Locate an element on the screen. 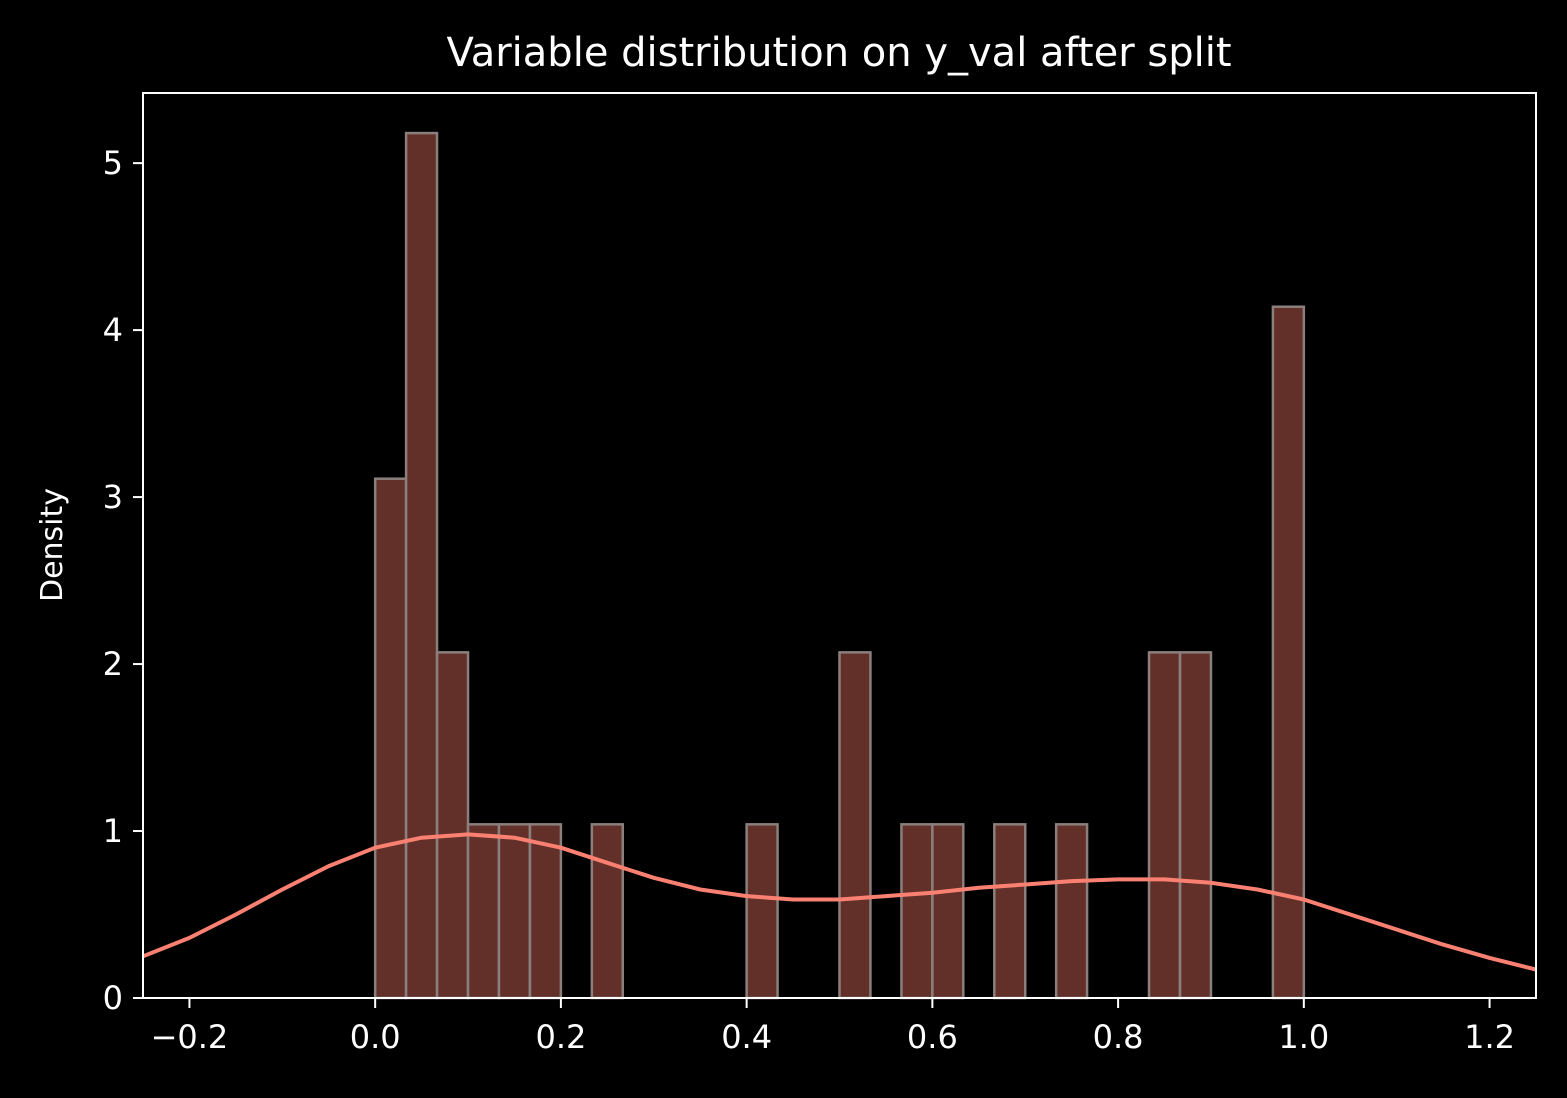 Image resolution: width=1567 pixels, height=1098 pixels. y-tick-label: 1 is located at coordinates (113, 831).